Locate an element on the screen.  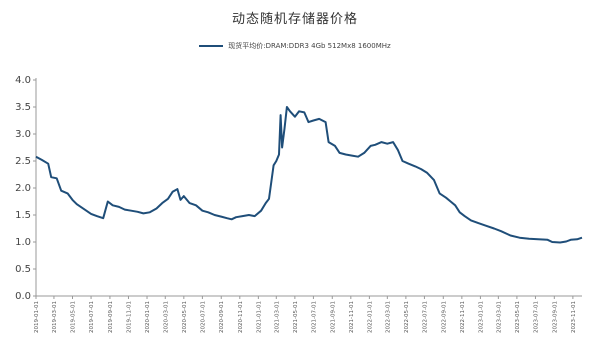
x-tick-label: 2019-05-01 is located at coordinates (74, 317).